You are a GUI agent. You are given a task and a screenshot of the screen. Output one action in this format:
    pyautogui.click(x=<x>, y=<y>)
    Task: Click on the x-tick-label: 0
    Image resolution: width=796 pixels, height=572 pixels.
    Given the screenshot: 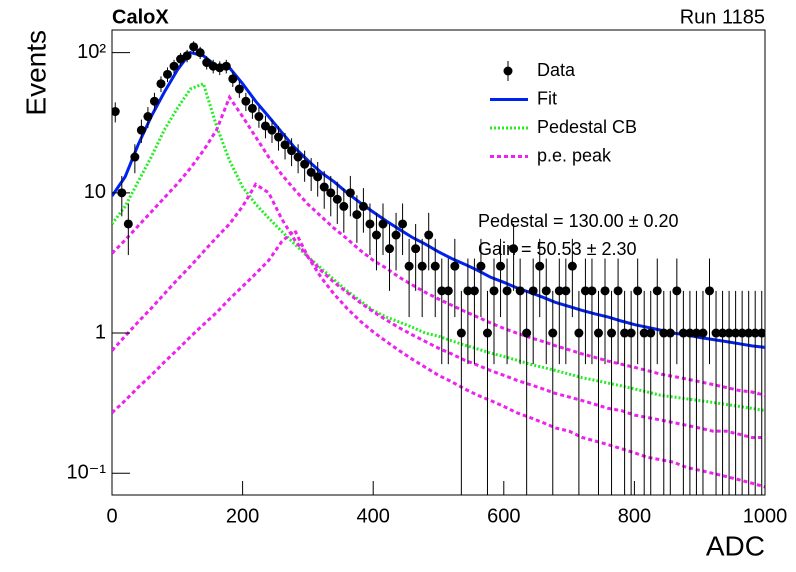 What is the action you would take?
    pyautogui.click(x=111, y=516)
    